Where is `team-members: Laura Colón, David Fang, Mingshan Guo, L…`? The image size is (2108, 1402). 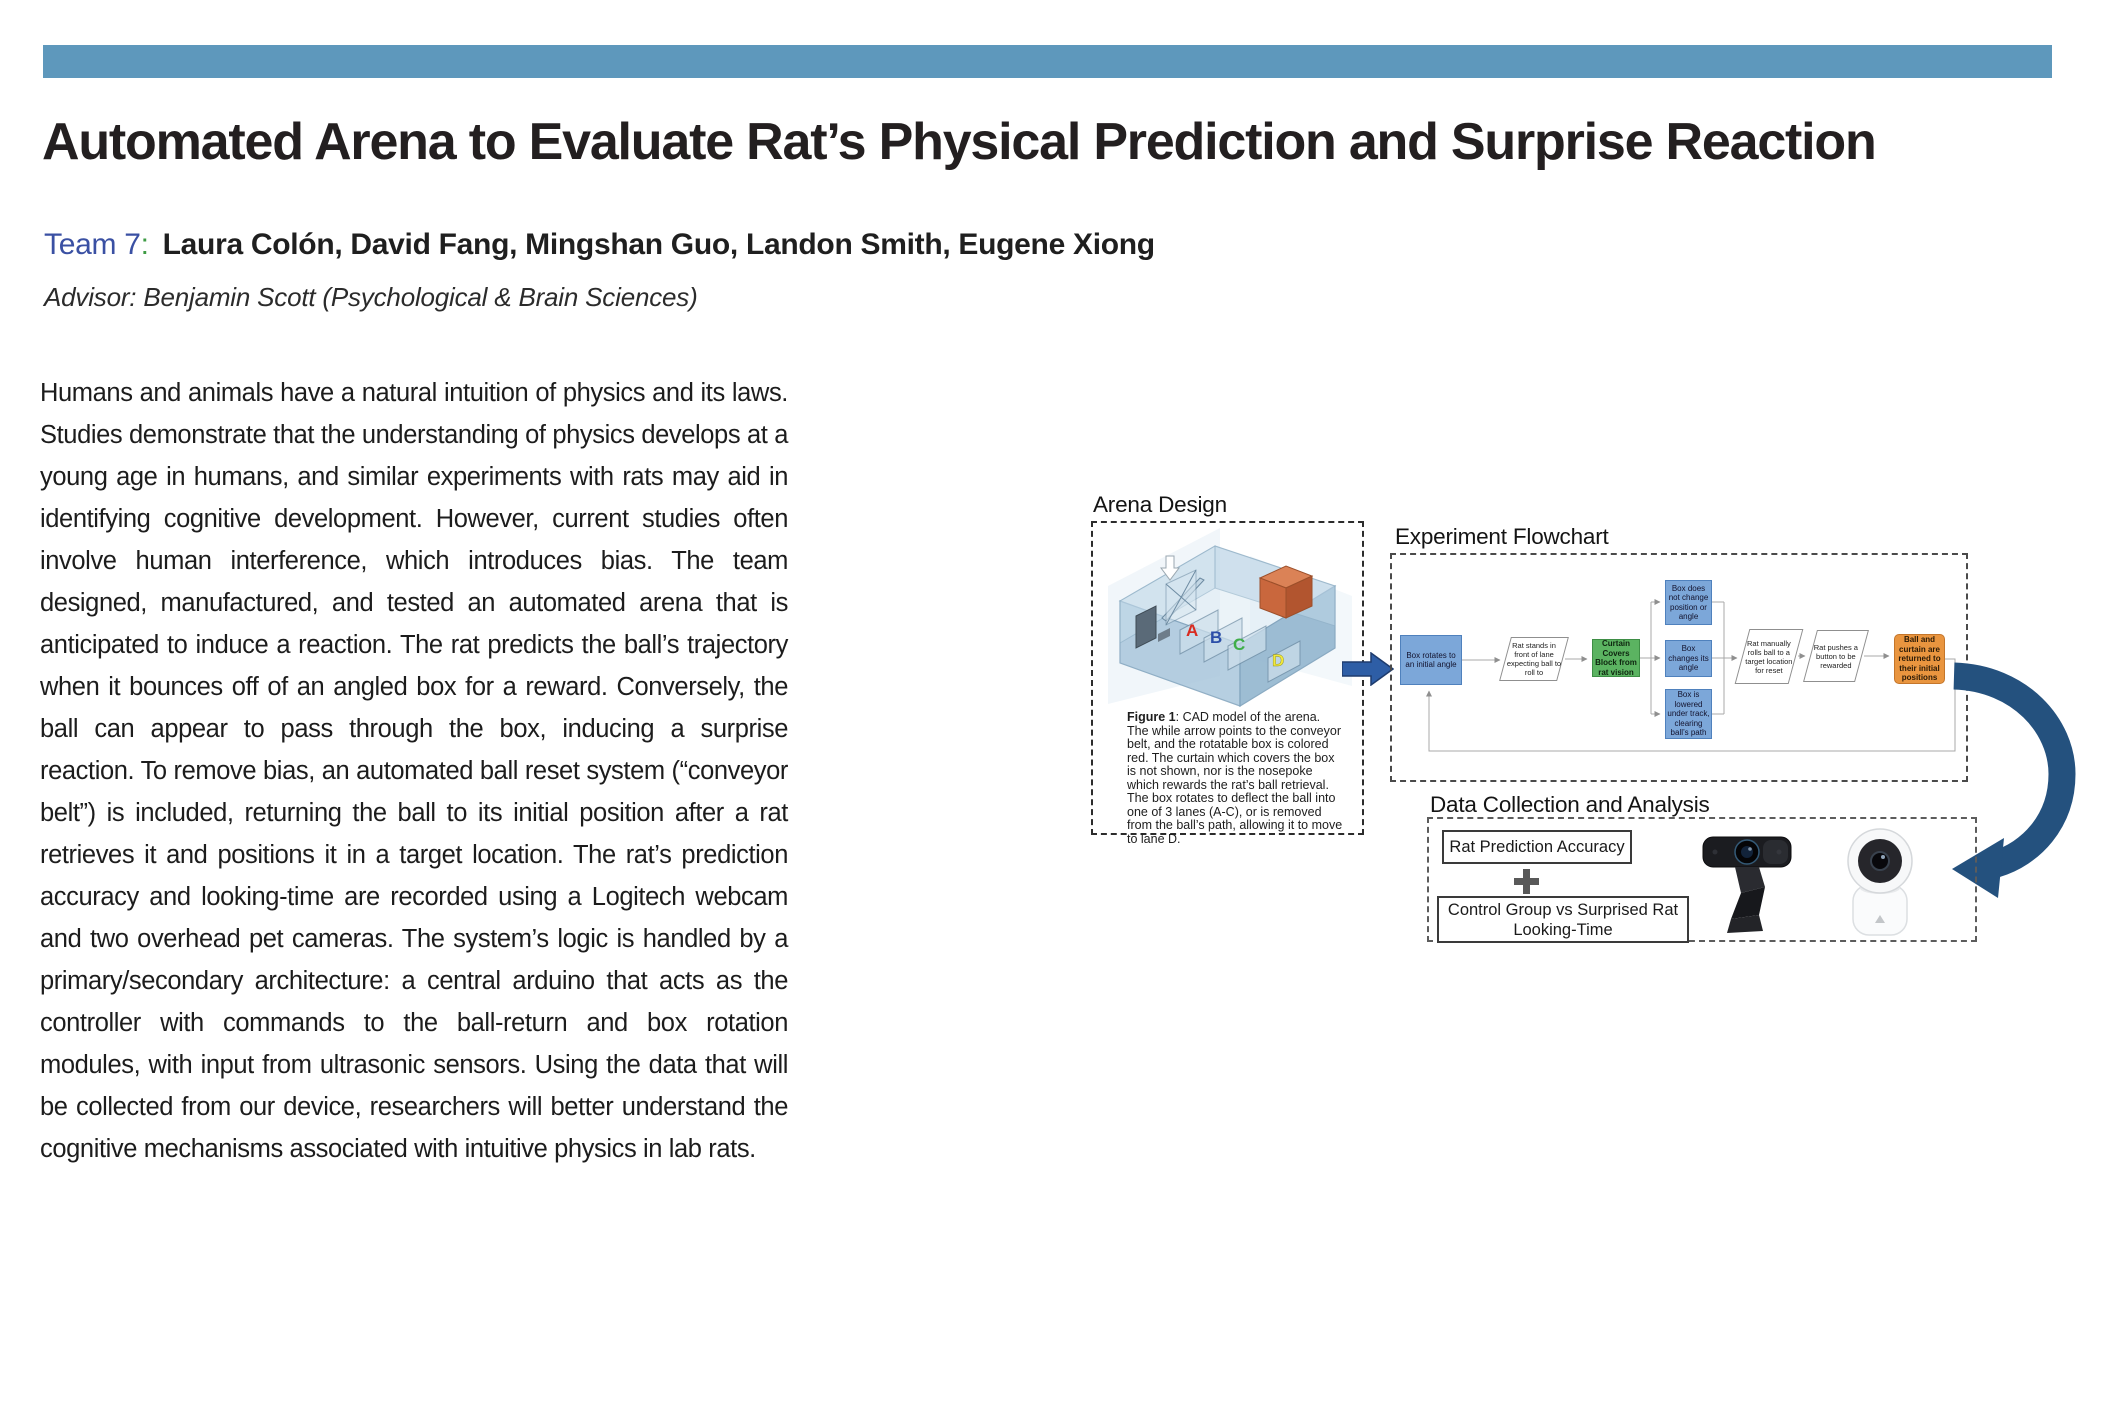 team-members: Laura Colón, David Fang, Mingshan Guo, L… is located at coordinates (658, 244).